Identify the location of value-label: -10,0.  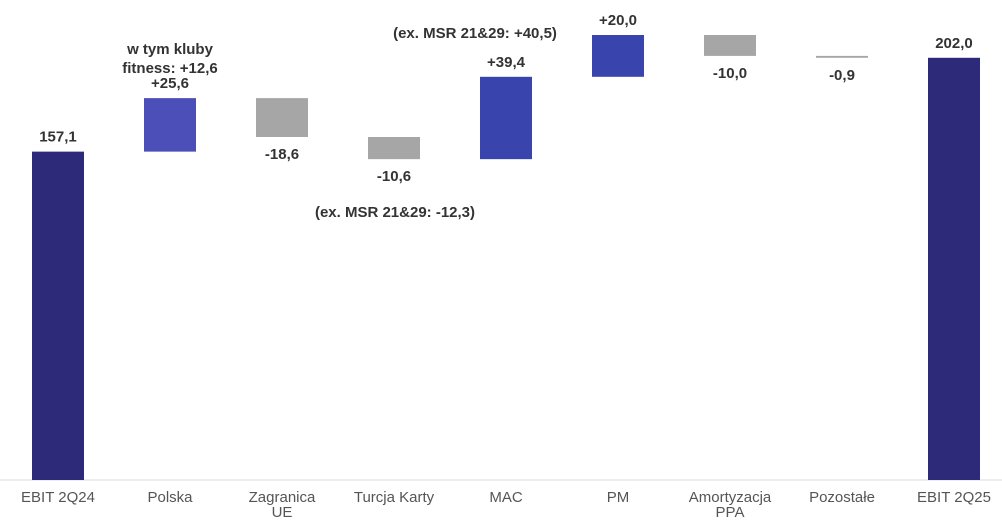
(730, 73).